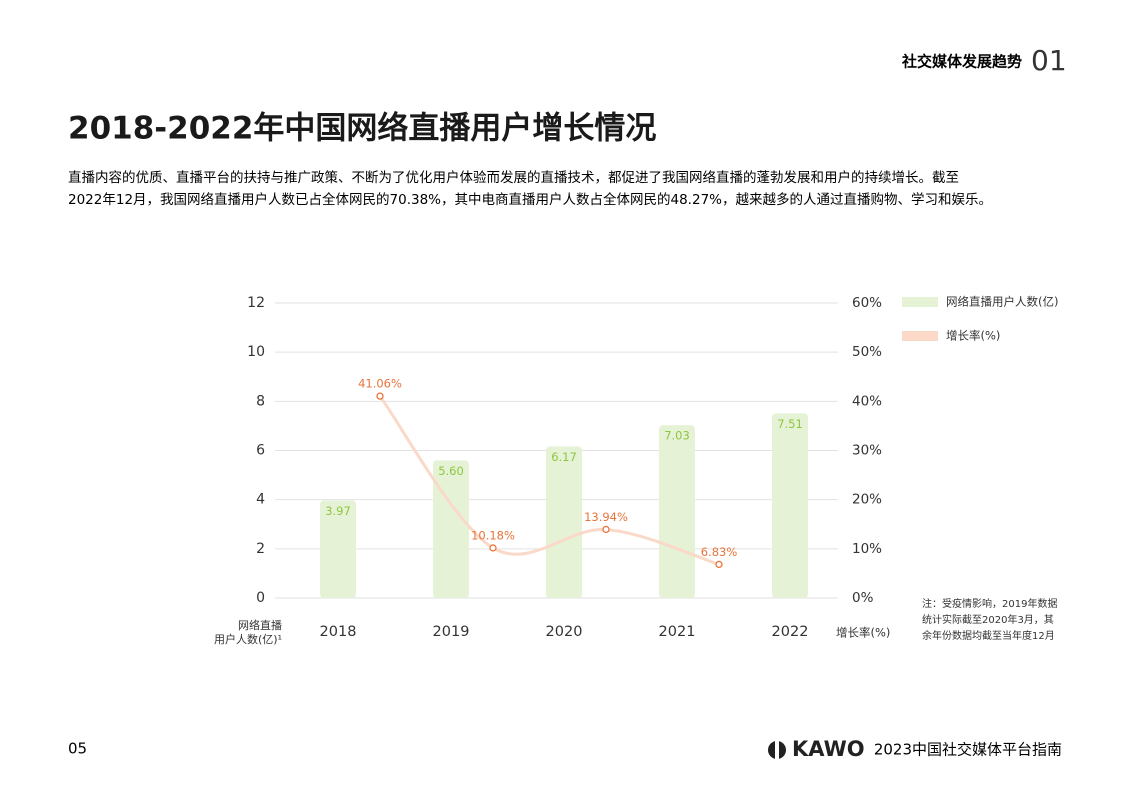  Describe the element at coordinates (451, 632) in the screenshot. I see `x-tick-label: 2019` at that location.